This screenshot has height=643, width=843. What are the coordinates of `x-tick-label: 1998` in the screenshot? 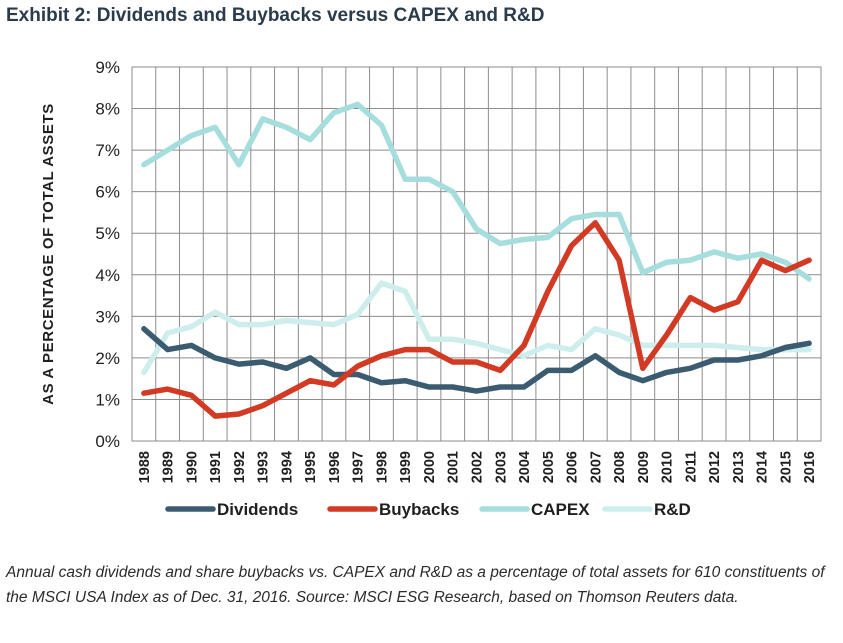 It's located at (382, 467).